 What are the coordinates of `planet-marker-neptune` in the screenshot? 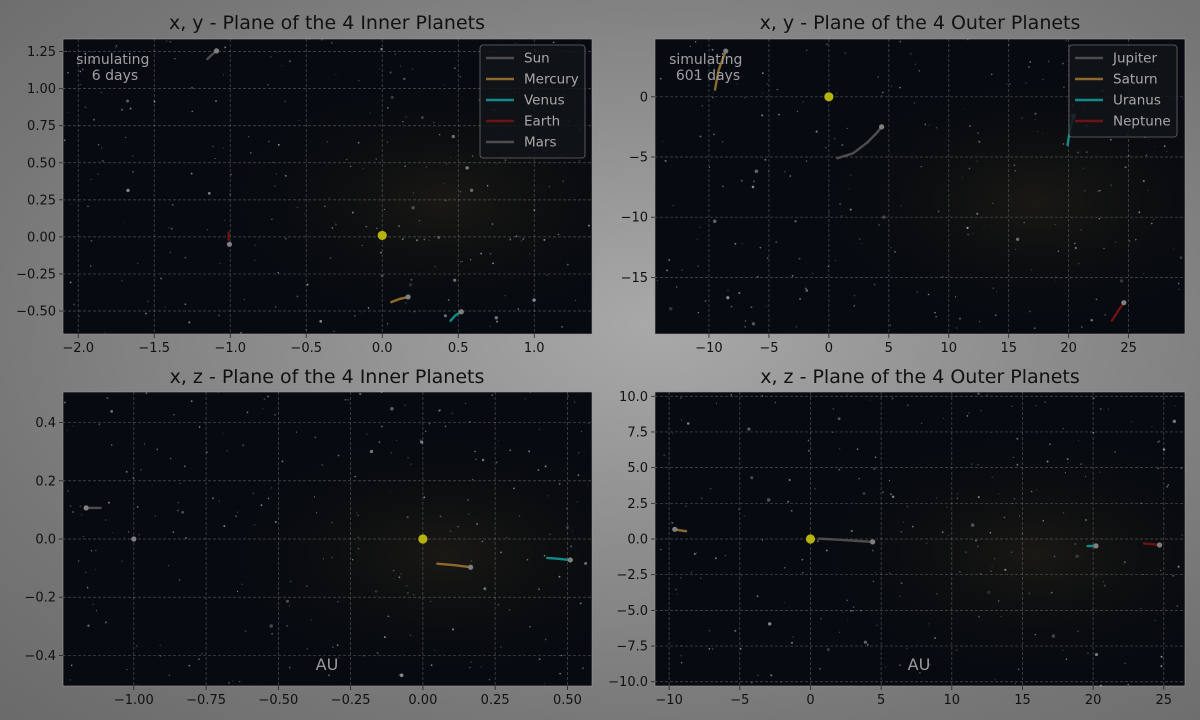 It's located at (1124, 303).